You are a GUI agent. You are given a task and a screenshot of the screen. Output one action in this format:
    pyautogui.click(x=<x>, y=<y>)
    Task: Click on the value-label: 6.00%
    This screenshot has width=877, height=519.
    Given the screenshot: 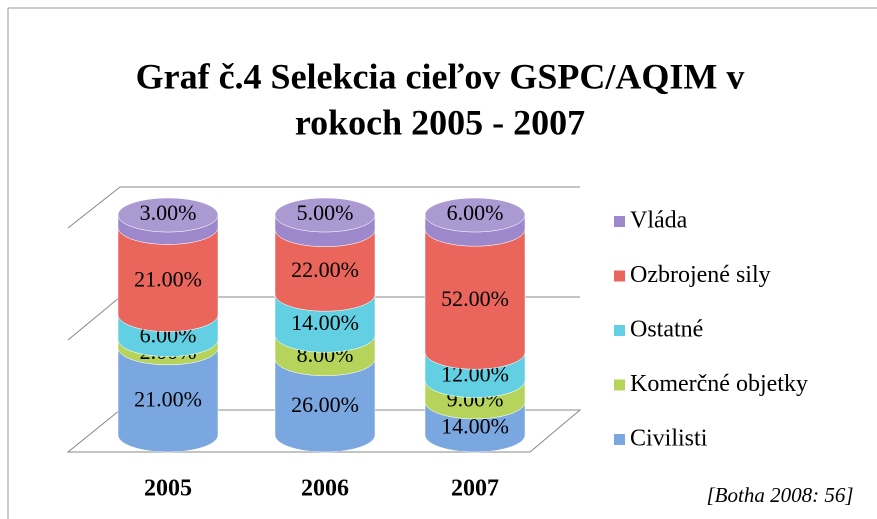 What is the action you would take?
    pyautogui.click(x=475, y=212)
    